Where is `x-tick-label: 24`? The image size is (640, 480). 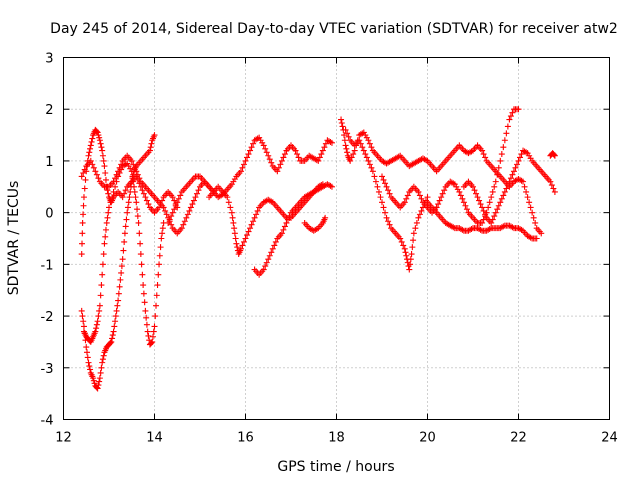
x-tick-label: 24 is located at coordinates (609, 438).